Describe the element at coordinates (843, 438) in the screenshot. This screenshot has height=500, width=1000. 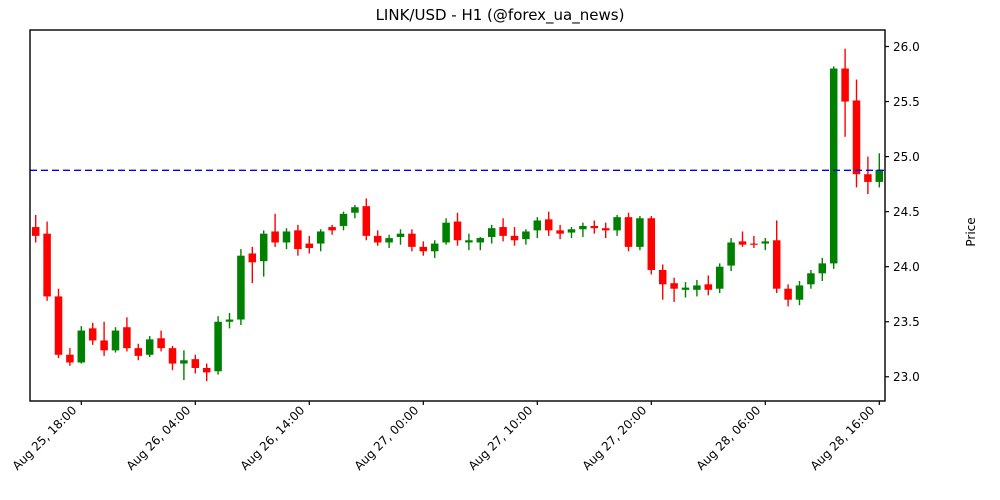
I see `x-tick-label: Aug 28, 16:00` at that location.